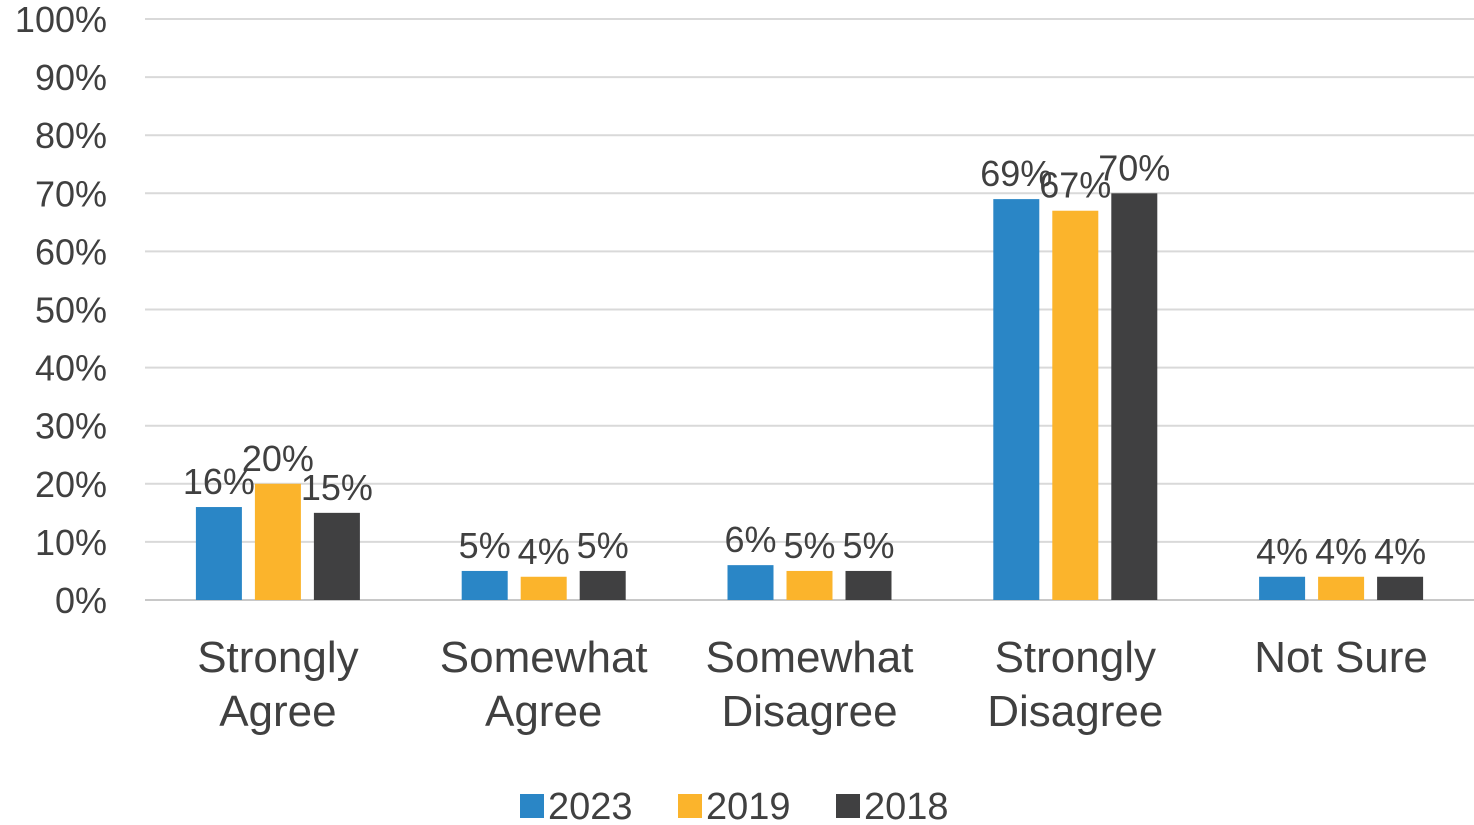 The width and height of the screenshot is (1474, 825). Describe the element at coordinates (71, 542) in the screenshot. I see `y-tick-label: 10%` at that location.